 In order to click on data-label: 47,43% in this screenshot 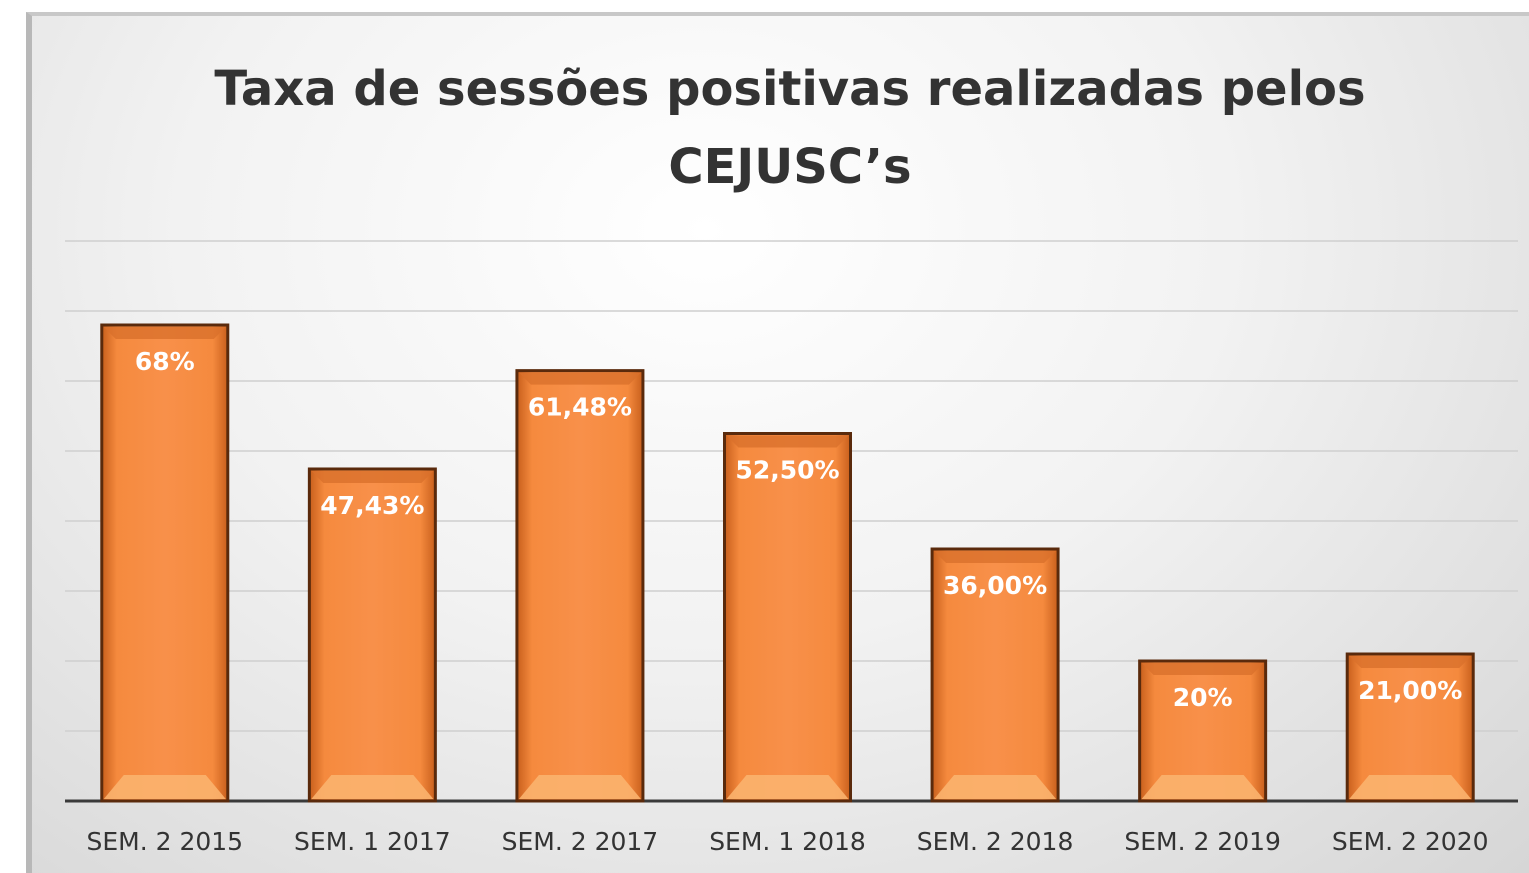, I will do `click(372, 505)`.